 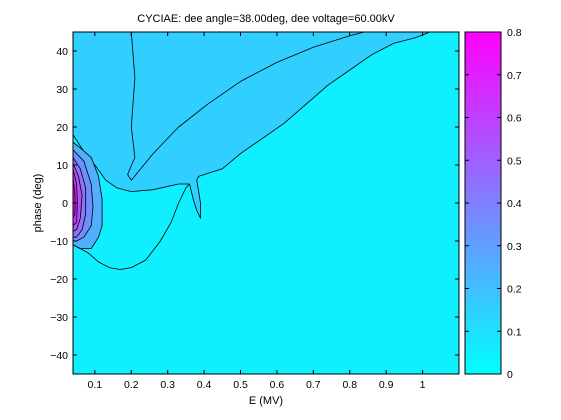 I want to click on colorbar-tick-label: 0.3, so click(x=514, y=247).